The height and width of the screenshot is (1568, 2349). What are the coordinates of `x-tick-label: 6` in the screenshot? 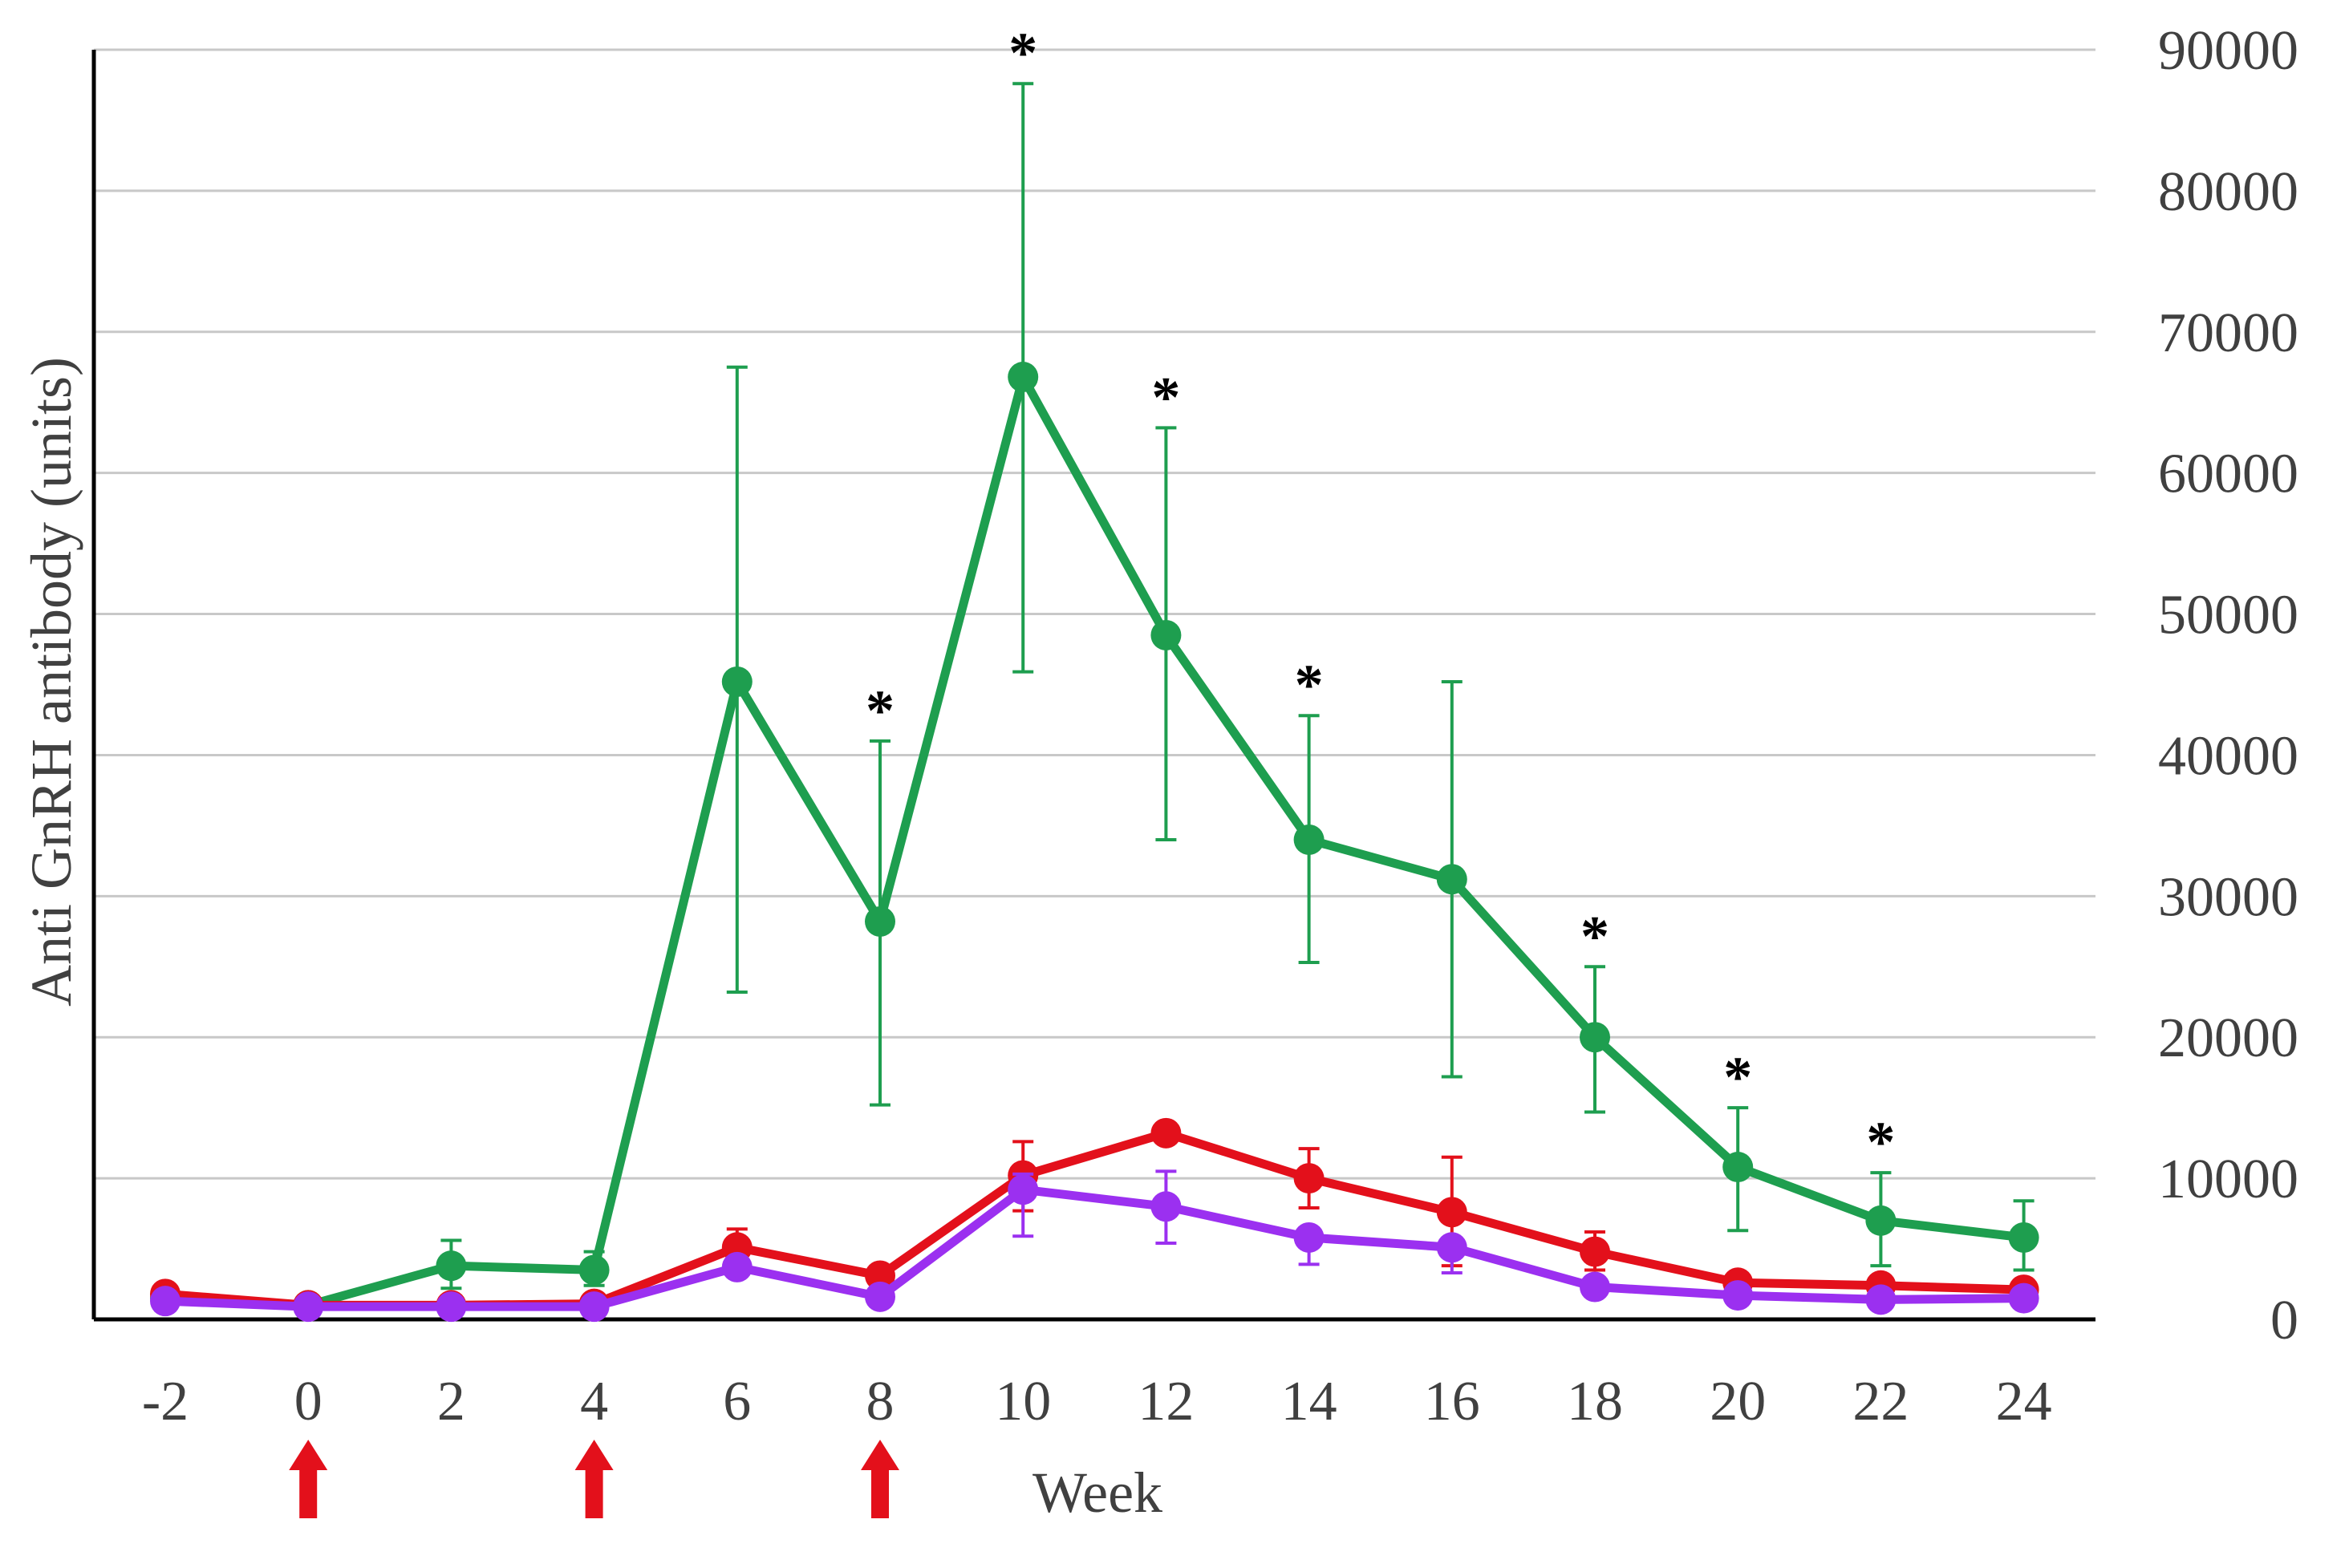 It's located at (737, 1402).